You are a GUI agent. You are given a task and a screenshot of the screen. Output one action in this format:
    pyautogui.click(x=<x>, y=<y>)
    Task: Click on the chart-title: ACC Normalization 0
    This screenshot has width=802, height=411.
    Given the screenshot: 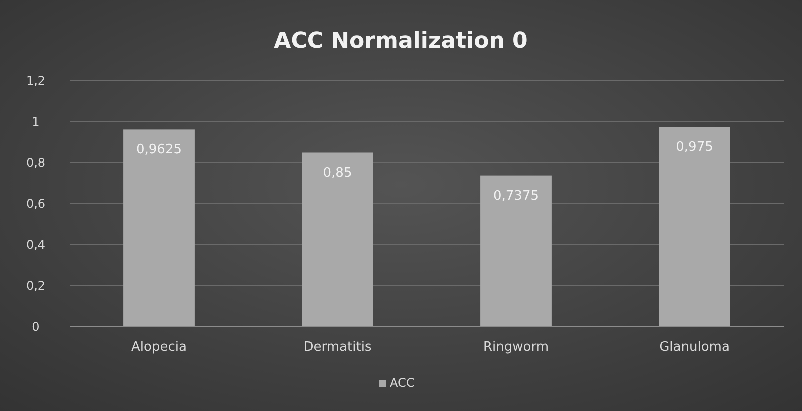 What is the action you would take?
    pyautogui.click(x=401, y=41)
    